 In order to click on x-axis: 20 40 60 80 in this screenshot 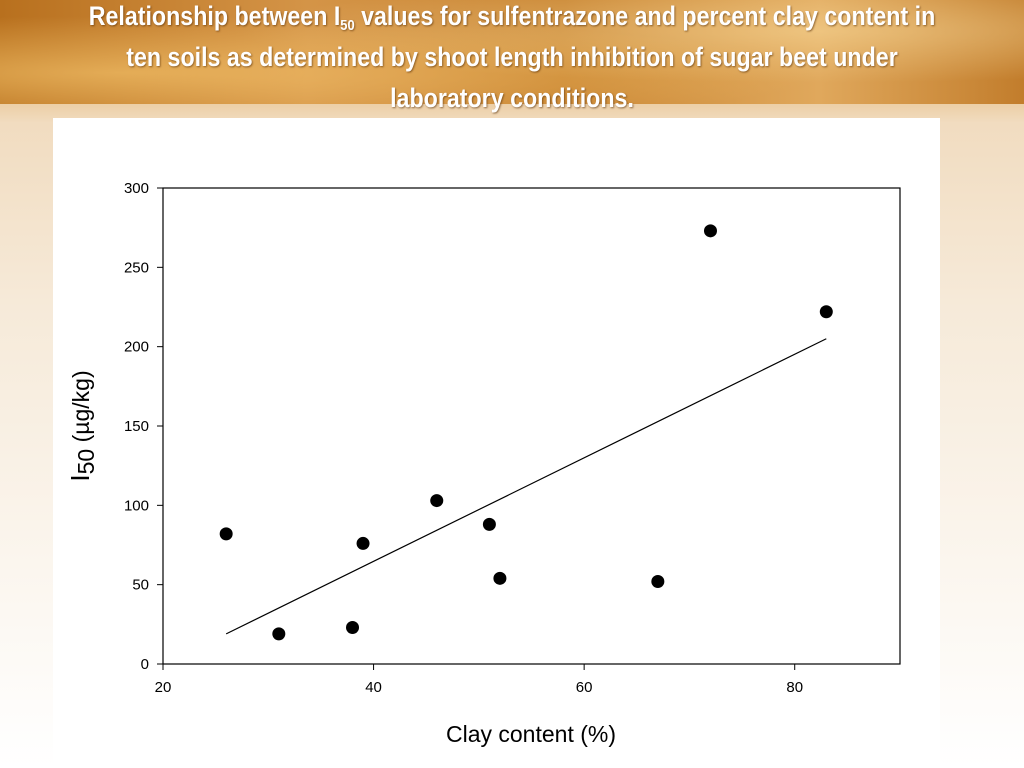, I will do `click(479, 680)`.